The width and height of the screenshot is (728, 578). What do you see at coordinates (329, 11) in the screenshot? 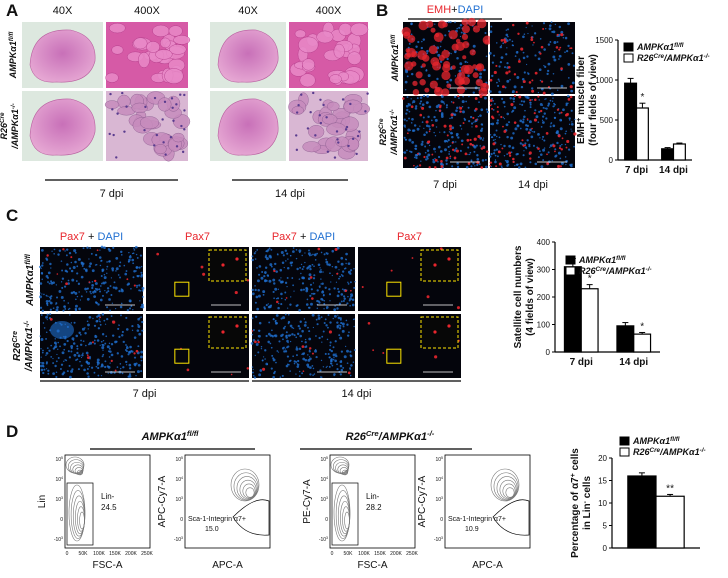
I see `column-header: 400X` at bounding box center [329, 11].